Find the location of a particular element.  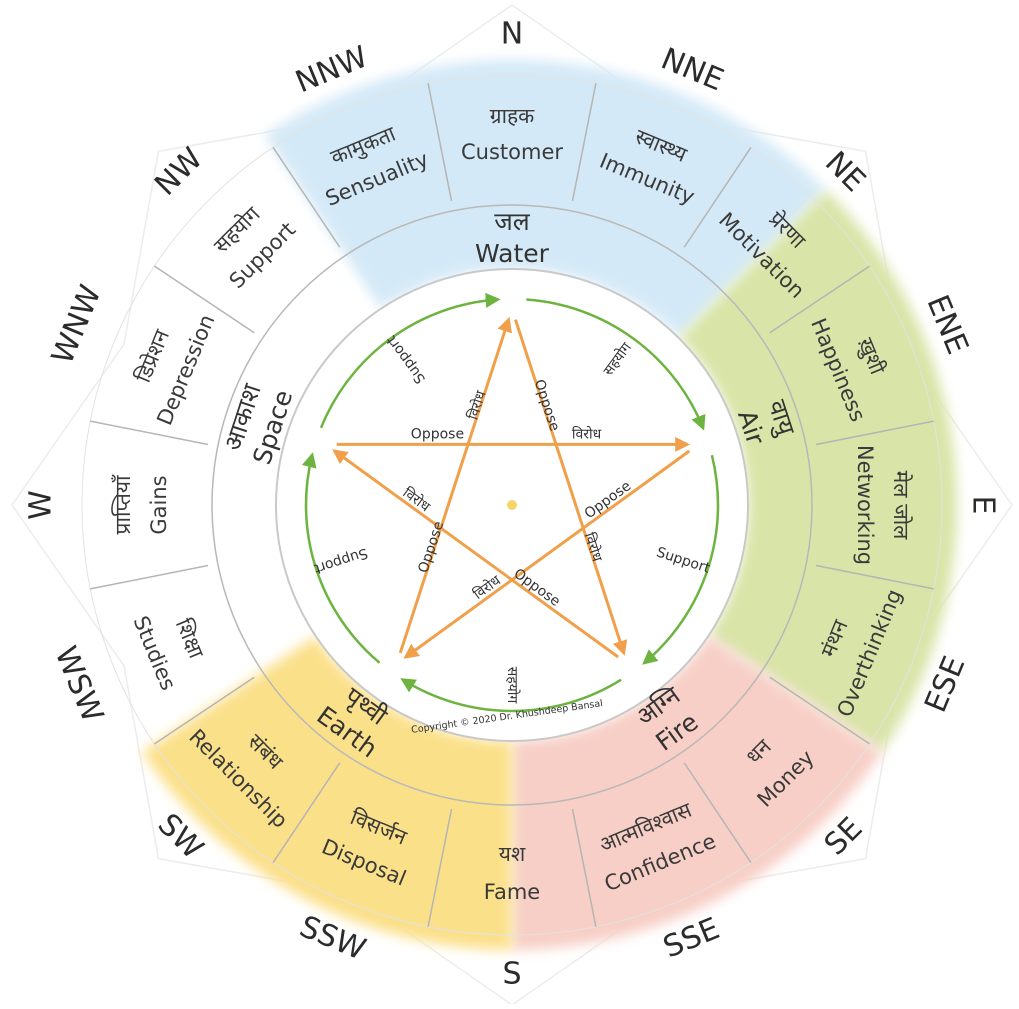

fire-region is located at coordinates (697, 793).